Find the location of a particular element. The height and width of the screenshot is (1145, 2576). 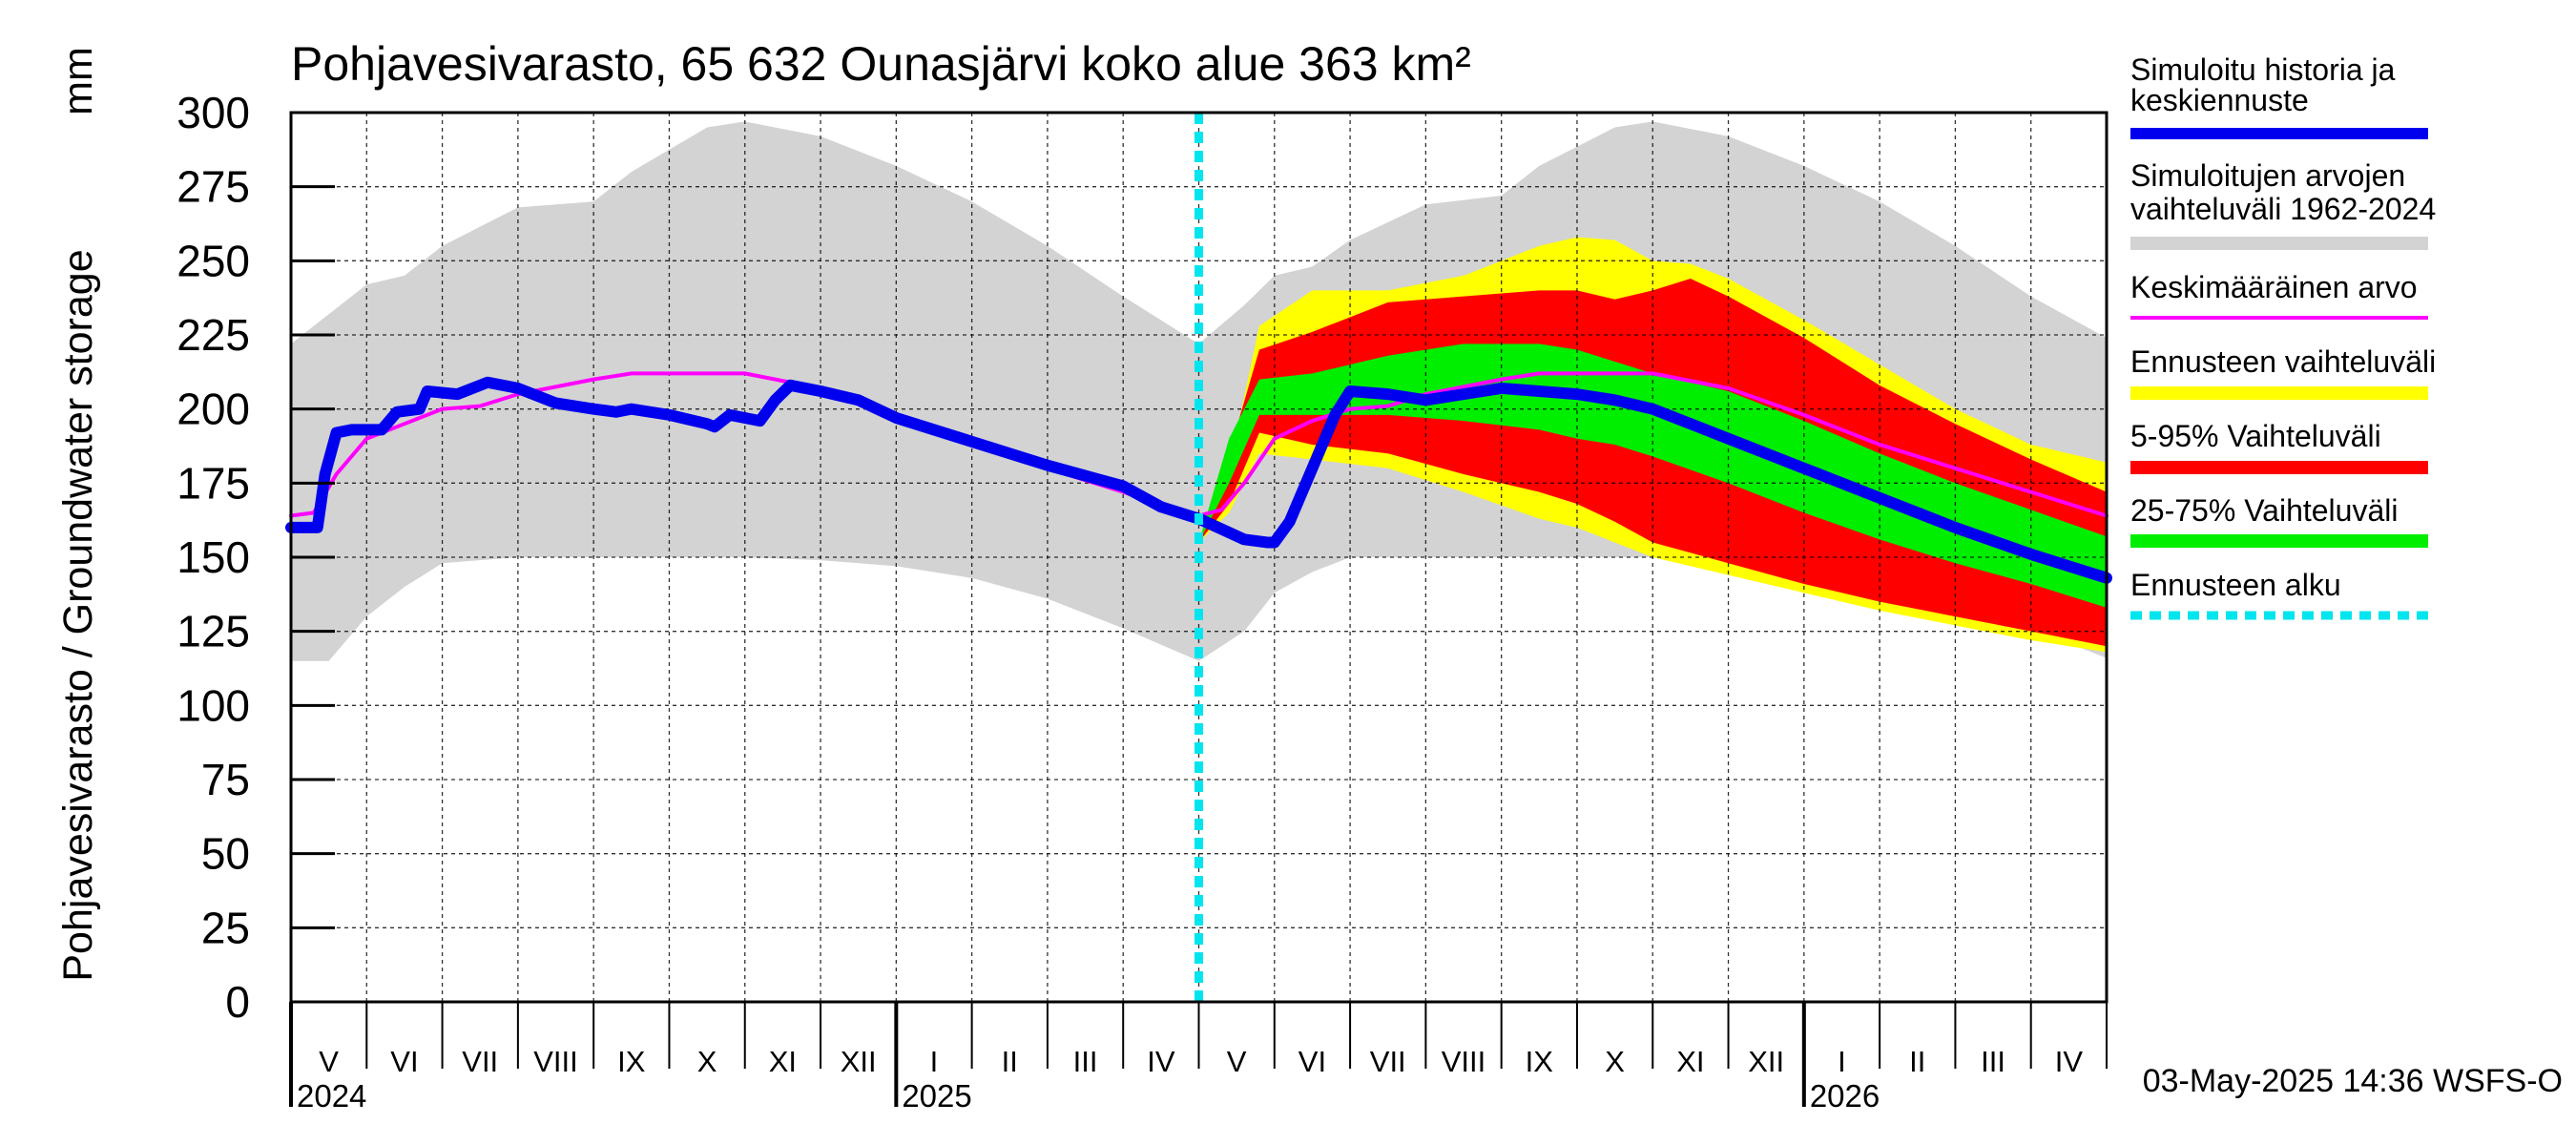

y-axis-unit: mm is located at coordinates (78, 81).